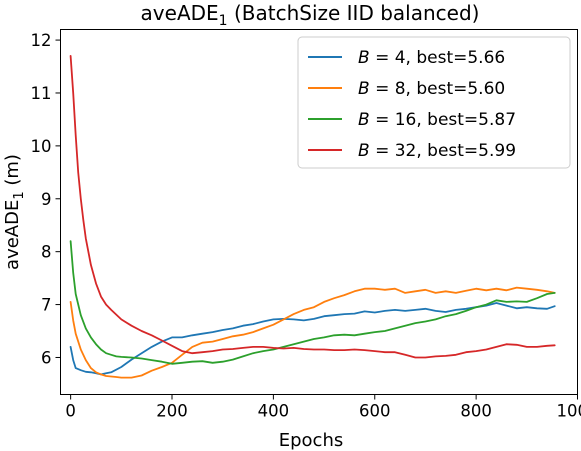  I want to click on x-axis: 0 200 400 600 800 1000, so click(323, 407).